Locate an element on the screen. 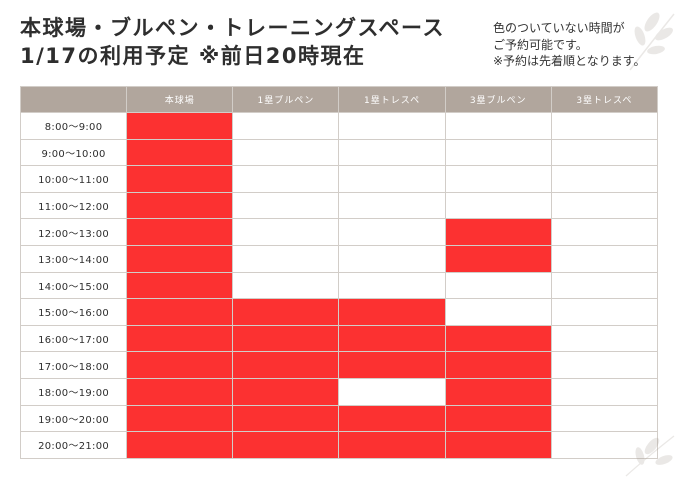  table-row: 17:00〜18:00 is located at coordinates (339, 365).